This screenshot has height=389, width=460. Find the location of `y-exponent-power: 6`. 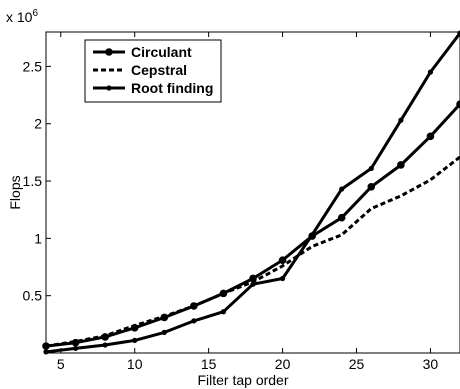

y-exponent-power: 6 is located at coordinates (35, 13).